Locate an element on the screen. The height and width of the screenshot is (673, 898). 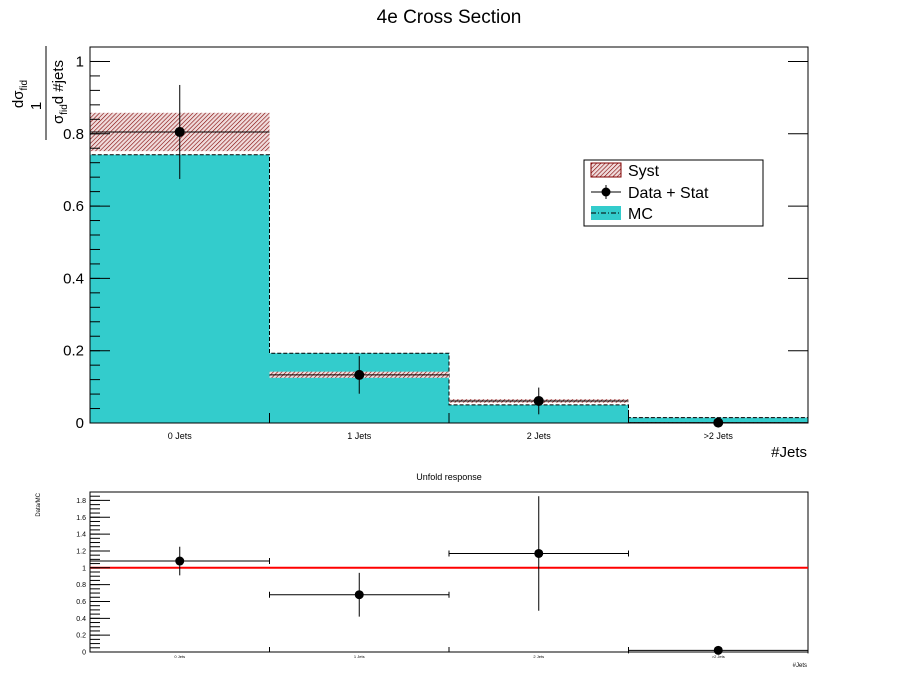
ytick-label: 0.4 is located at coordinates (73, 278).